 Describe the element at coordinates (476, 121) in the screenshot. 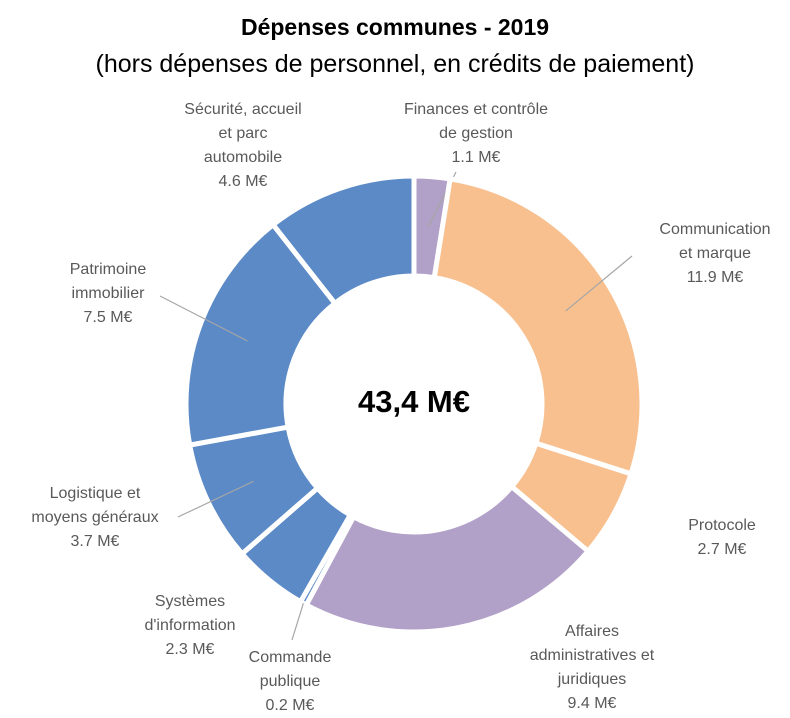

I see `data-label: Finances et contrôle de gestion` at that location.